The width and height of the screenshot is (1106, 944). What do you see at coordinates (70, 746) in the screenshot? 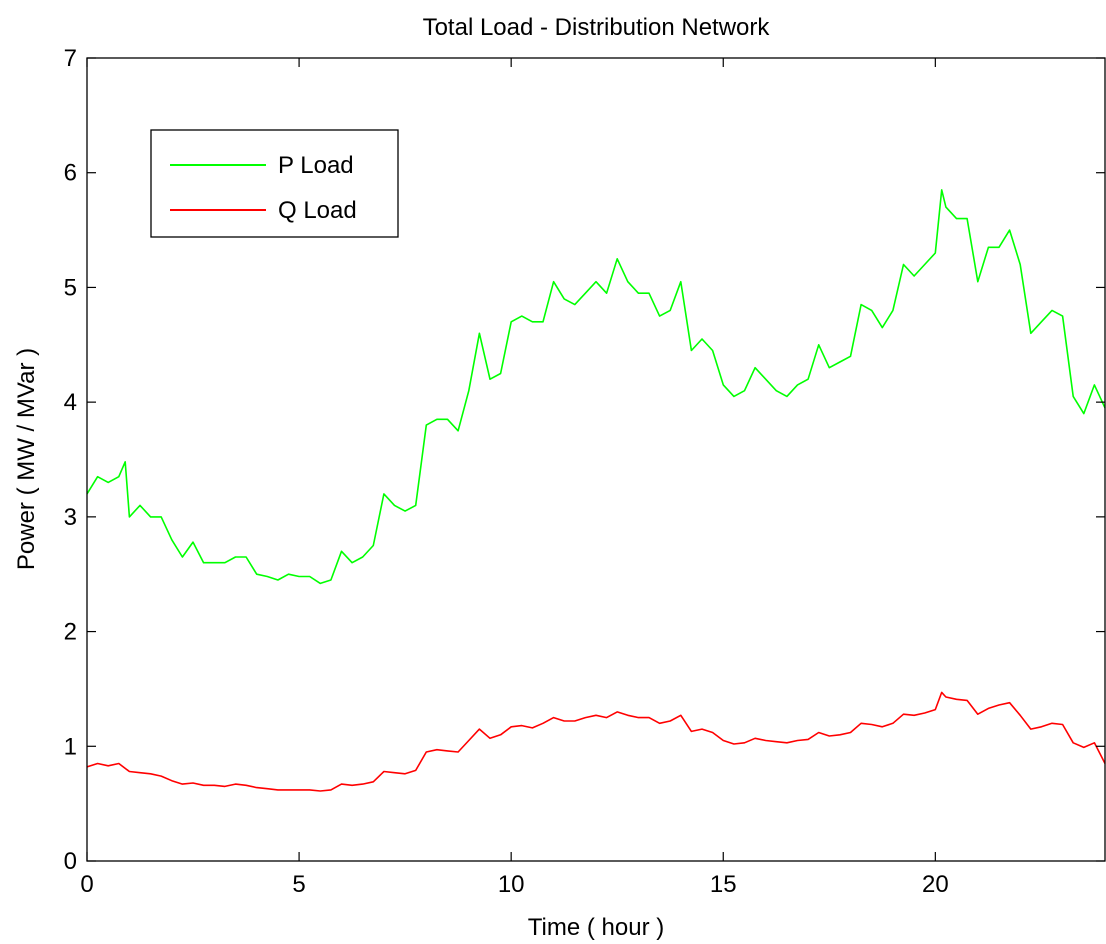
I see `y-tick-label: 1` at bounding box center [70, 746].